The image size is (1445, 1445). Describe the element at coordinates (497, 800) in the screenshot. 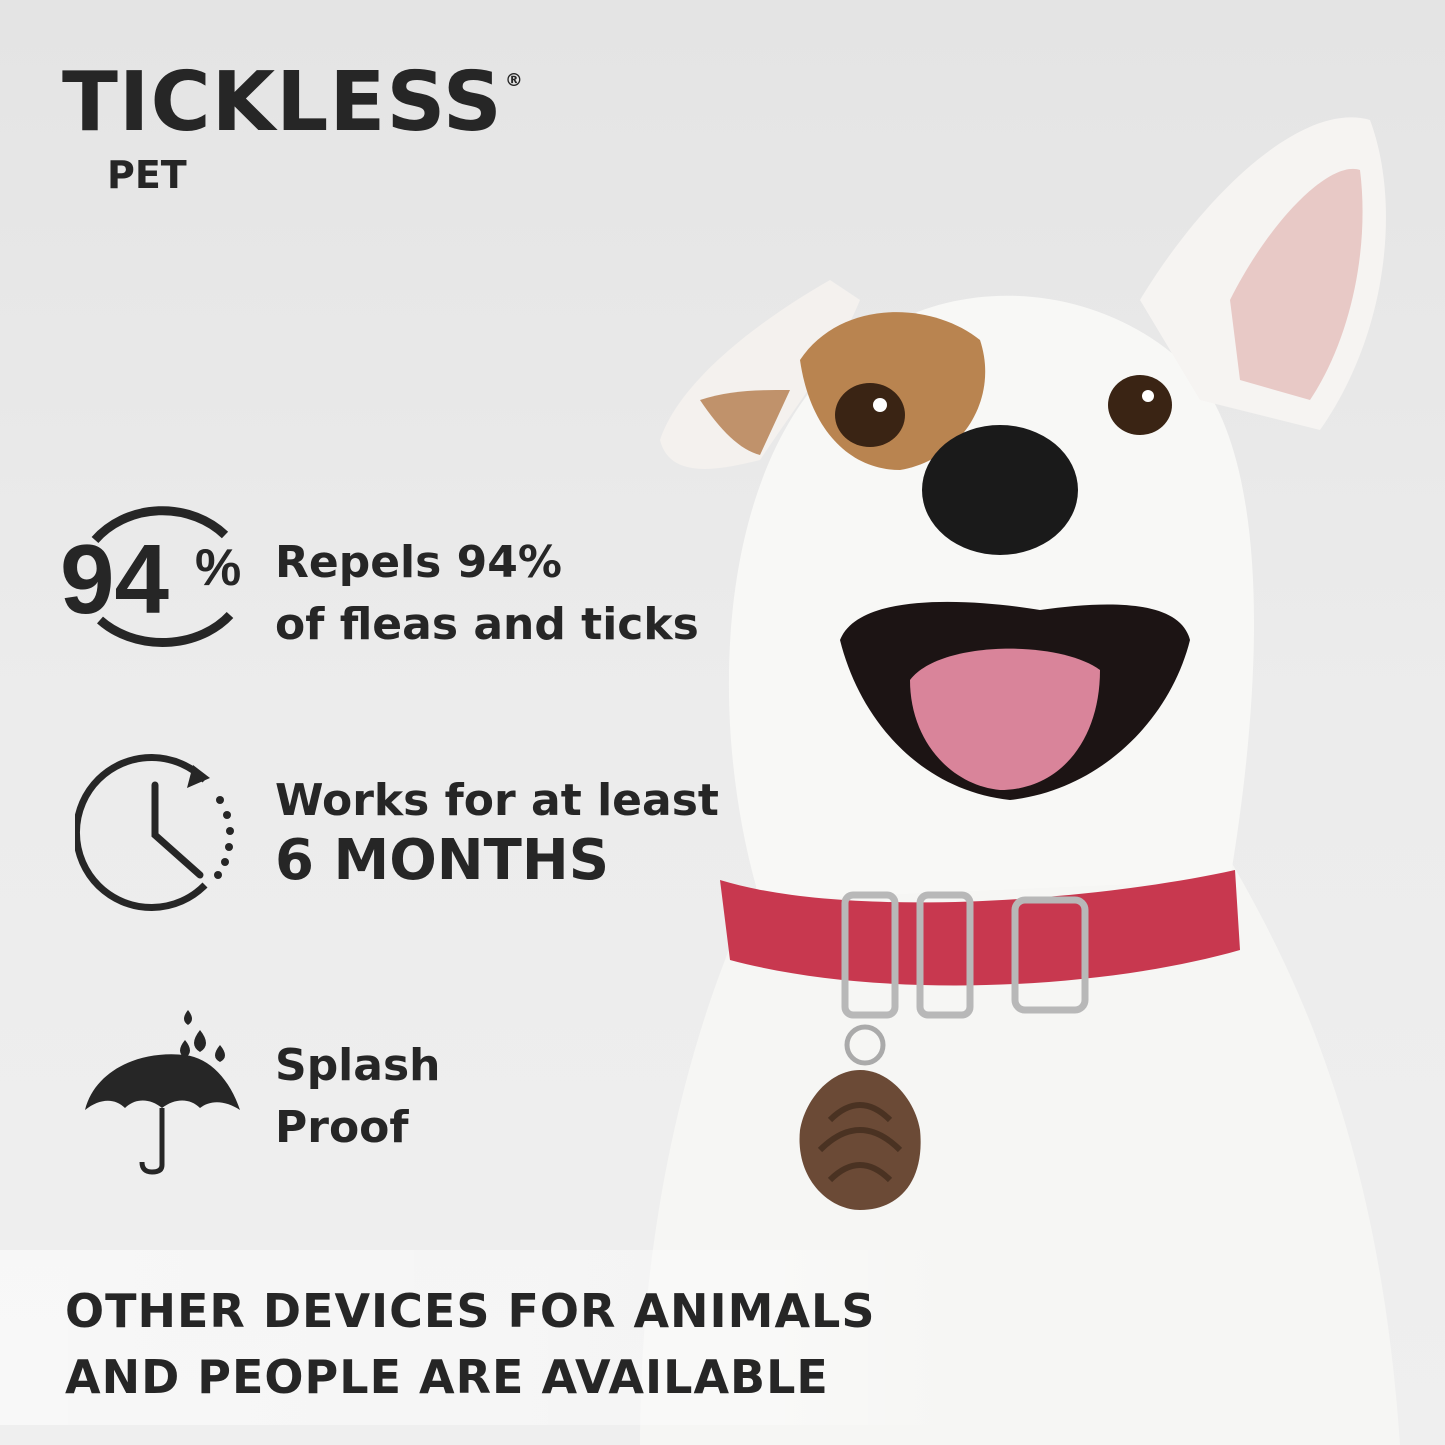

I see `feature-line: Works for at least` at that location.